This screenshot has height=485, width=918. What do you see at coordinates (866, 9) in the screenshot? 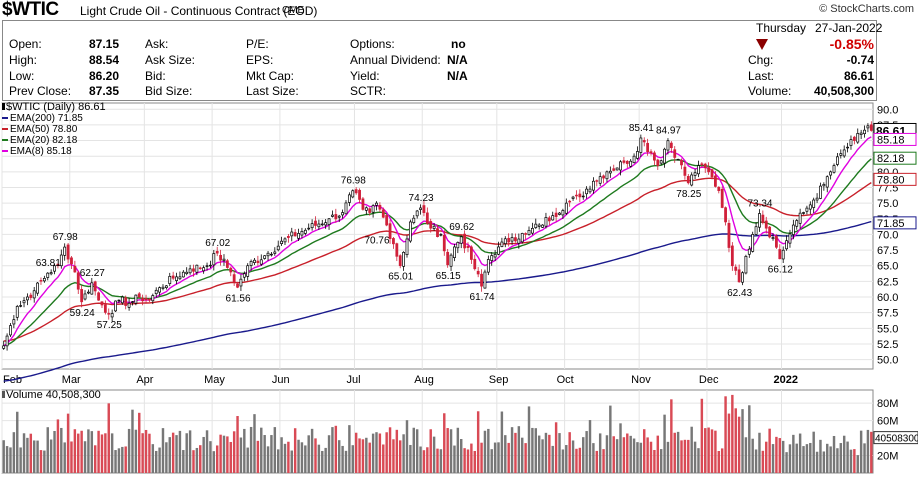
I see `stockcharts-logo: © StockCharts.com` at bounding box center [866, 9].